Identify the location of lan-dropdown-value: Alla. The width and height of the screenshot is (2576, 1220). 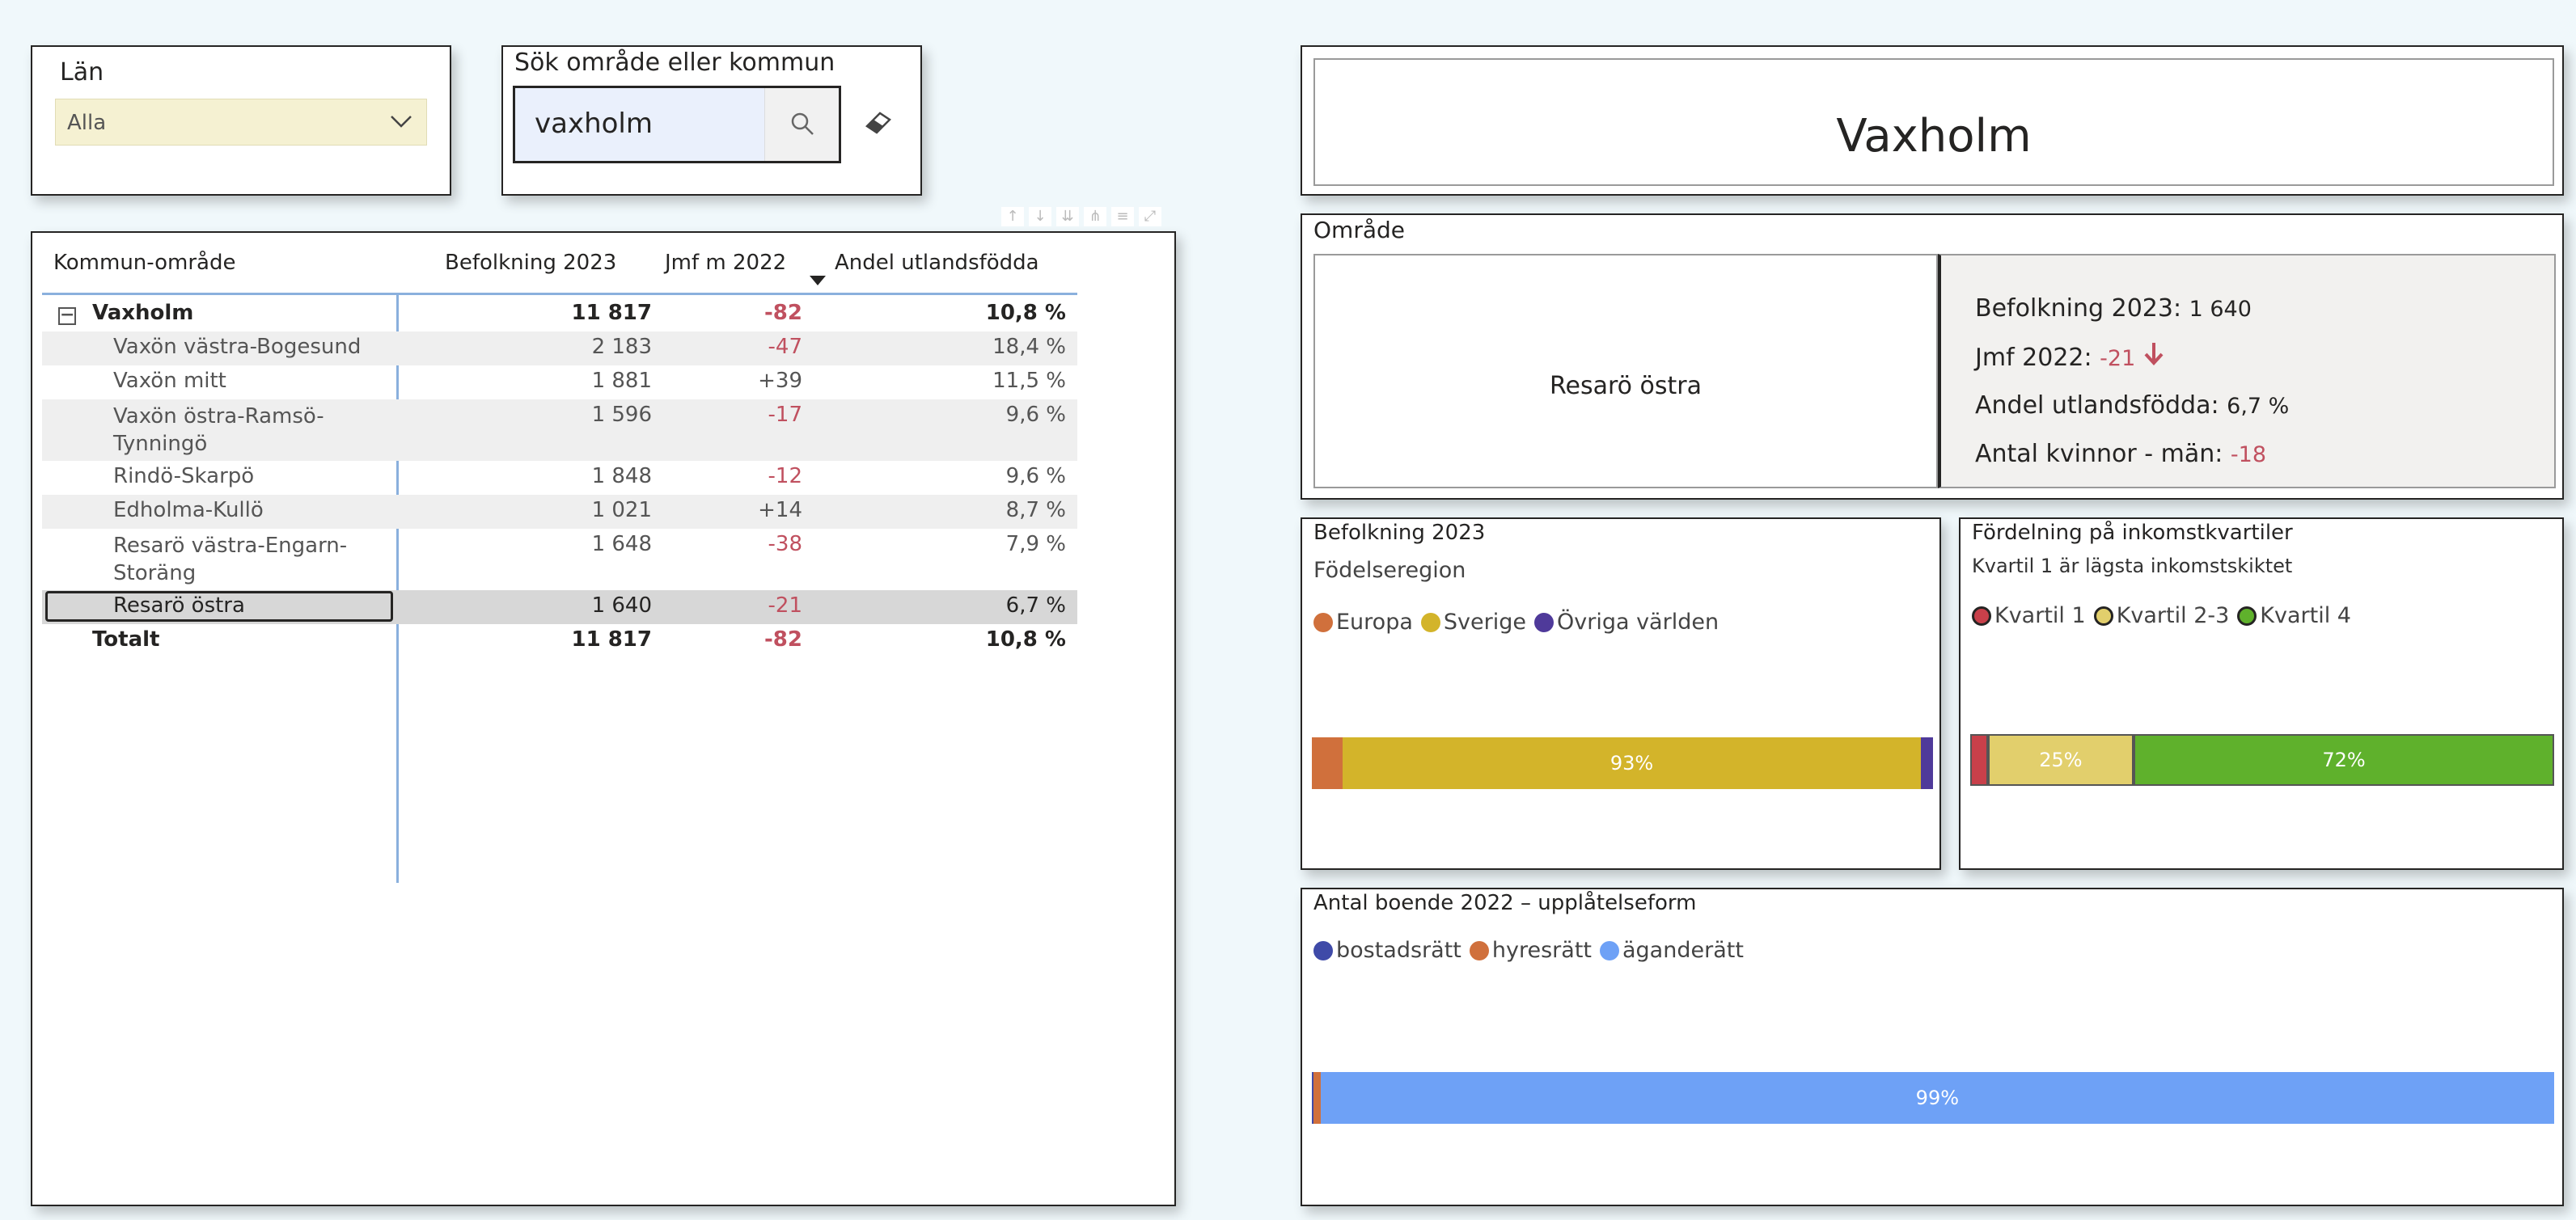
(87, 123).